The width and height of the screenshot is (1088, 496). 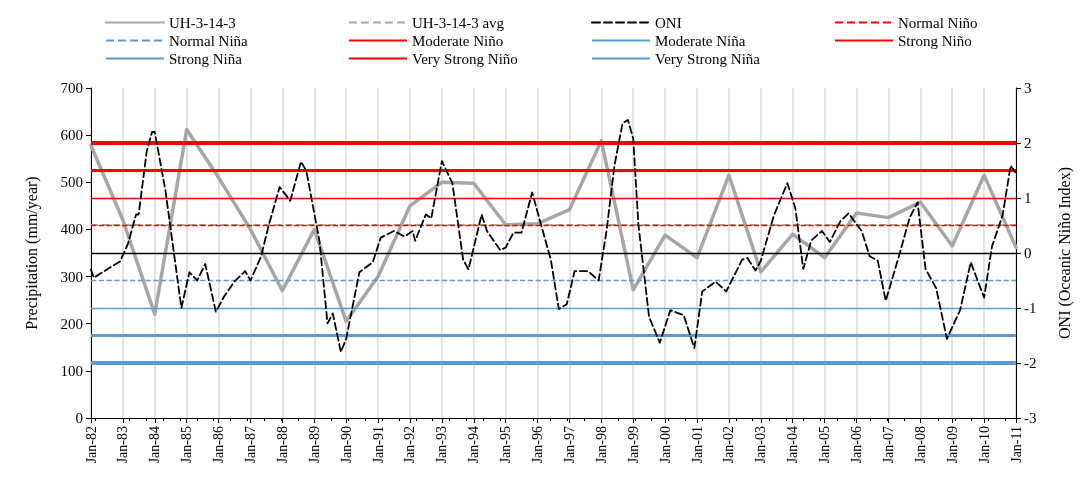 I want to click on x-tick-label: Jan-07, so click(x=888, y=445).